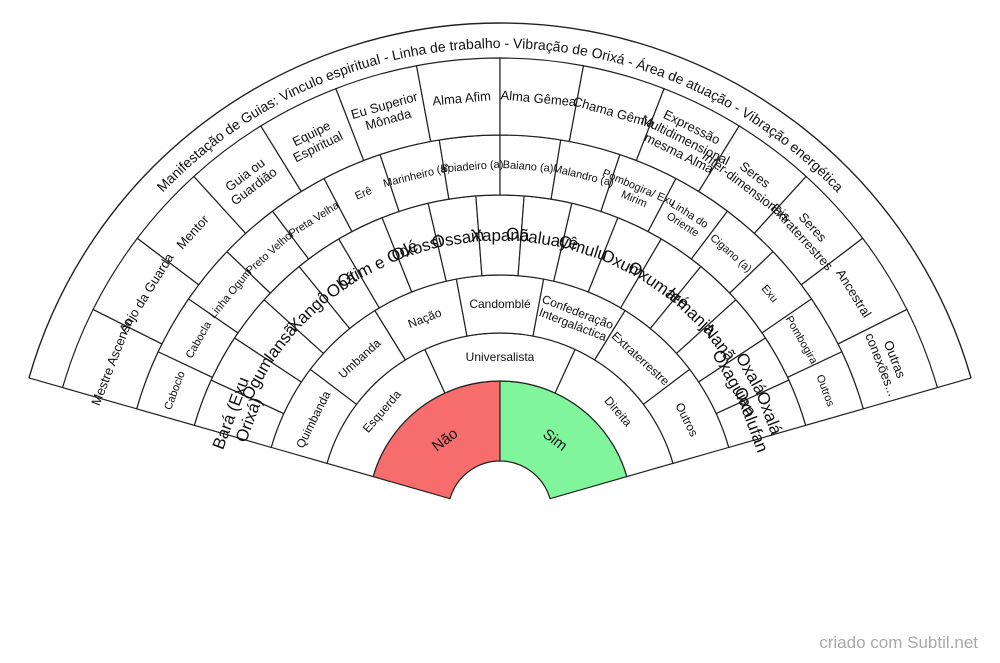 This screenshot has width=1000, height=663. What do you see at coordinates (500, 304) in the screenshot?
I see `ring2-label-candomble: Candomblé` at bounding box center [500, 304].